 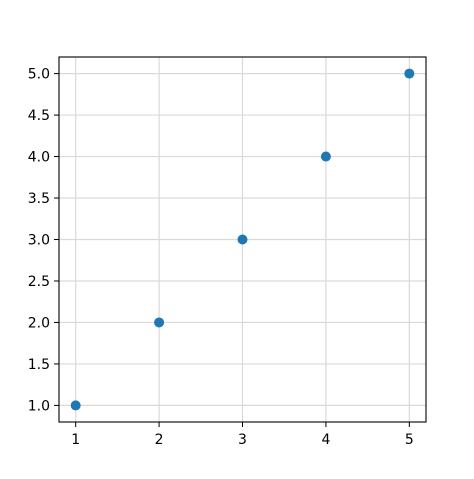 I want to click on y-tick-label: 3.5, so click(x=39, y=199).